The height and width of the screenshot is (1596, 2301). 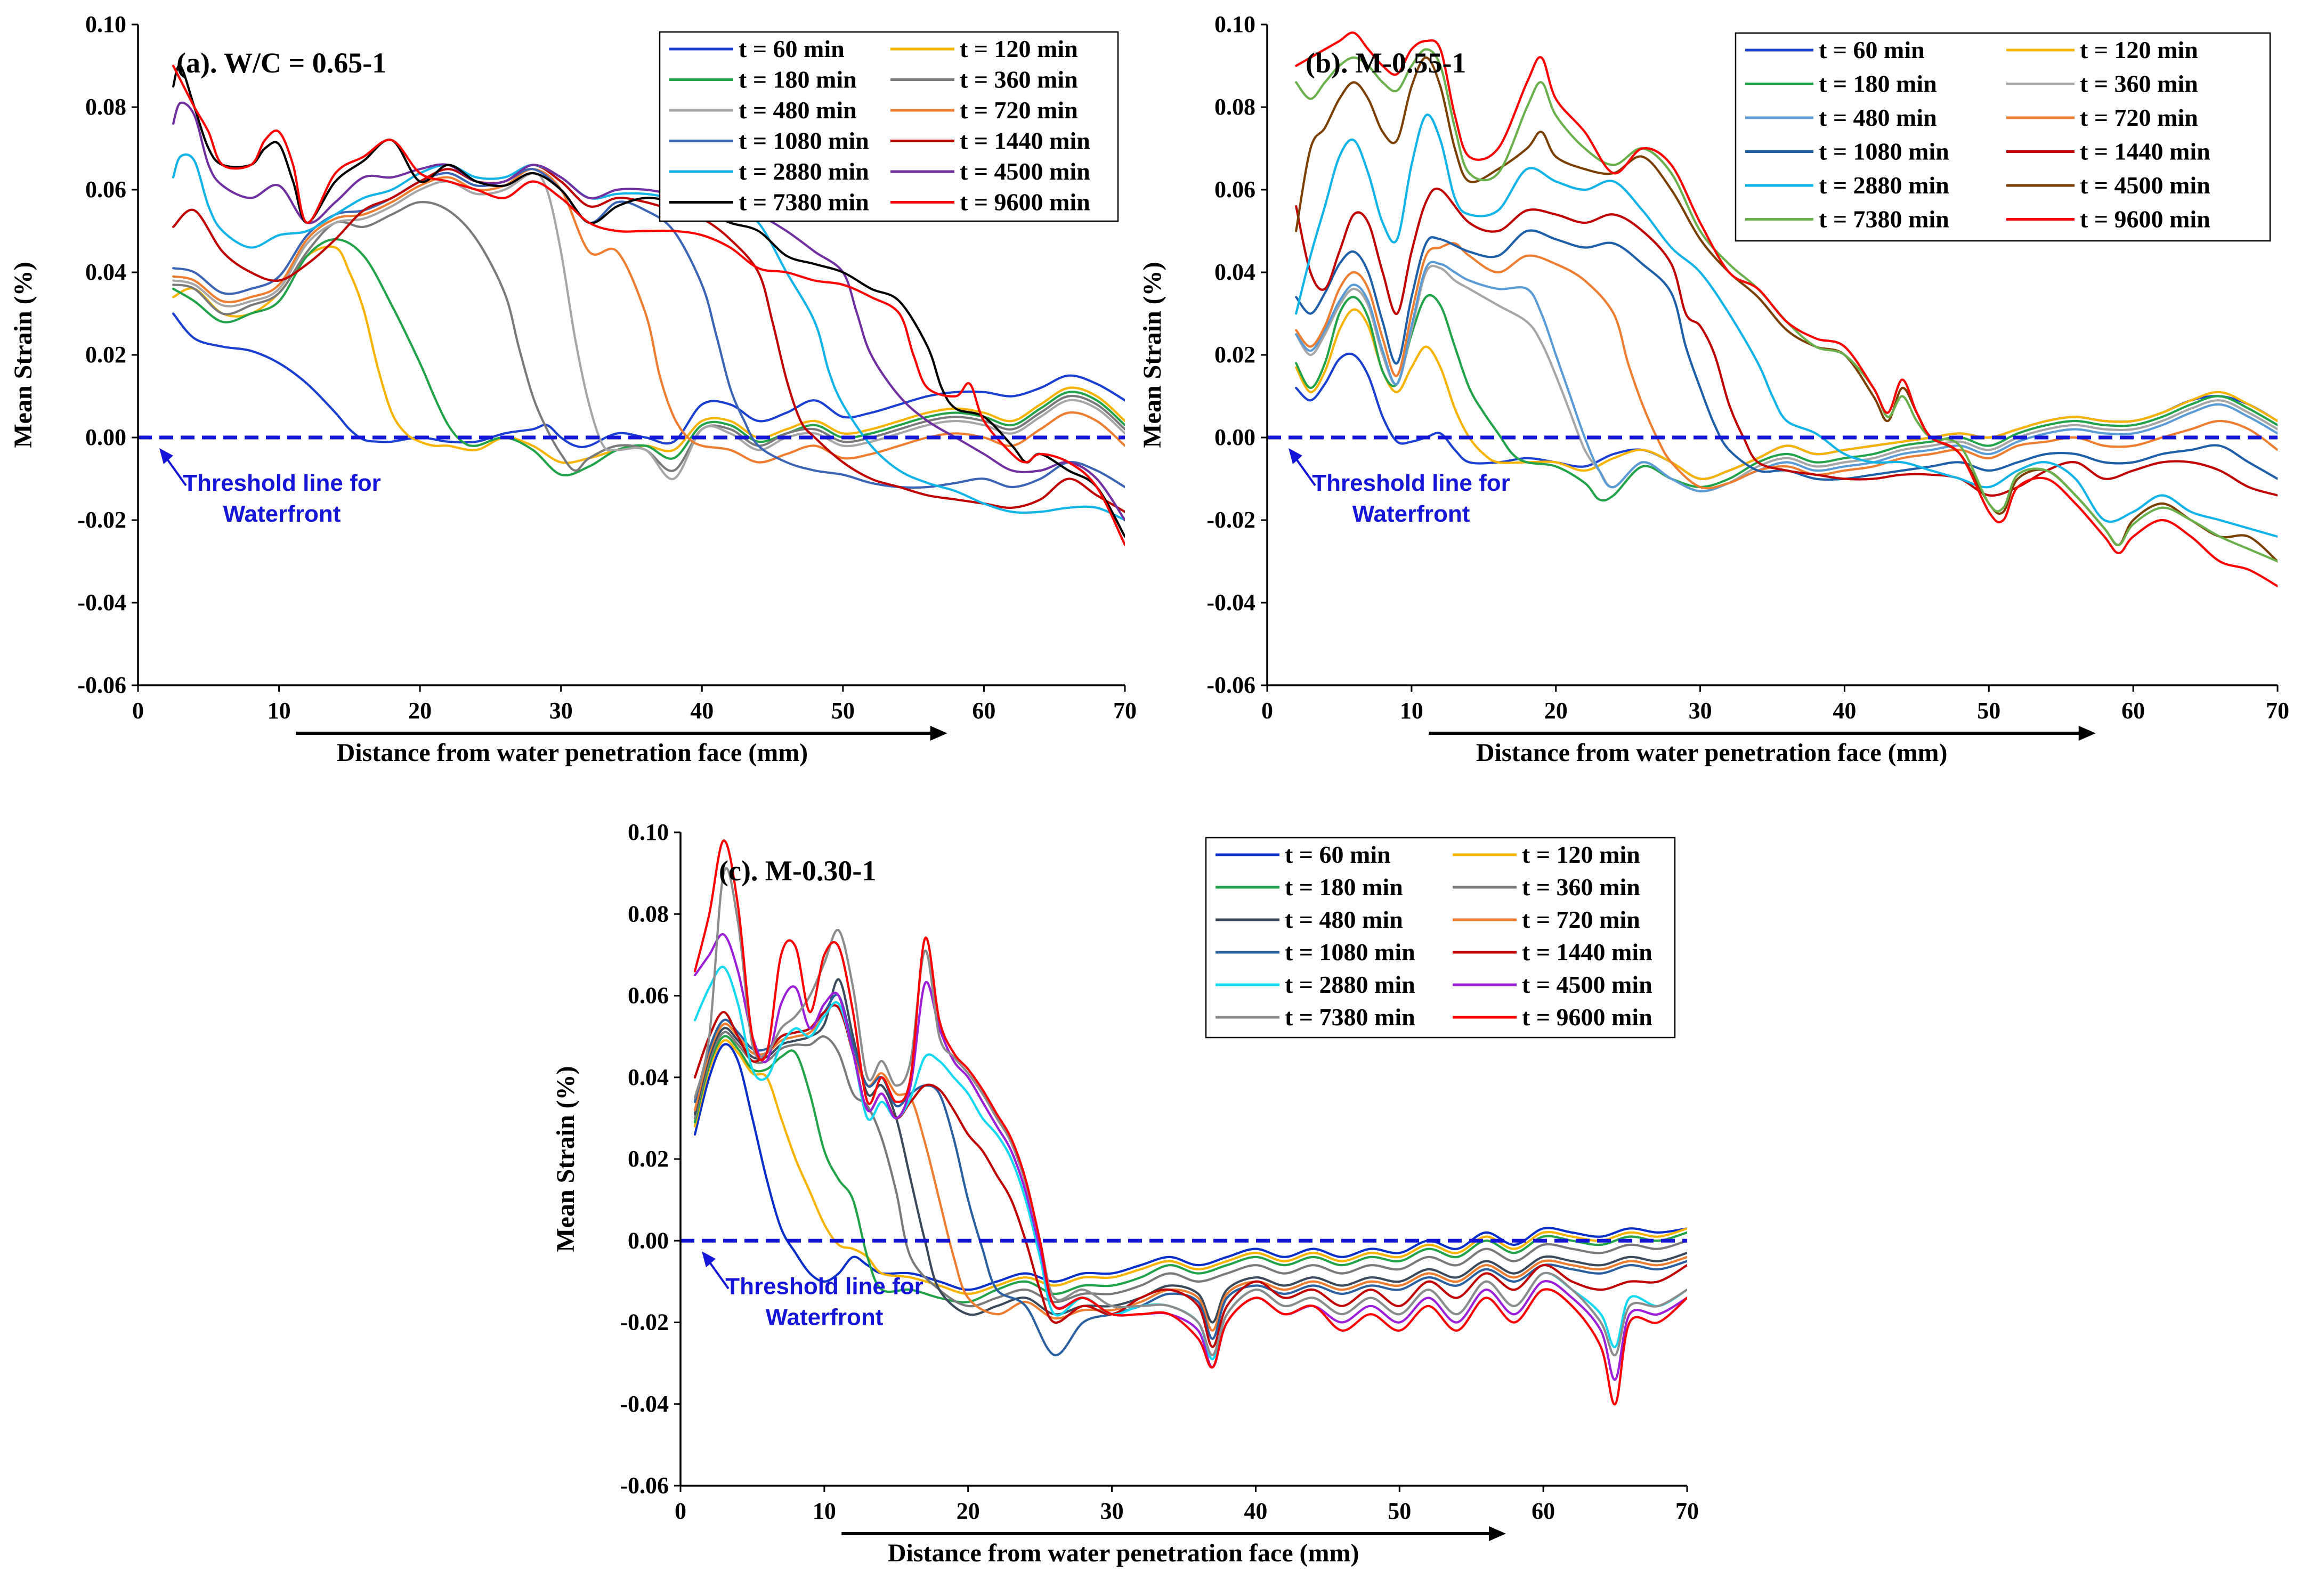 I want to click on x-tick-label: 20, so click(x=968, y=1511).